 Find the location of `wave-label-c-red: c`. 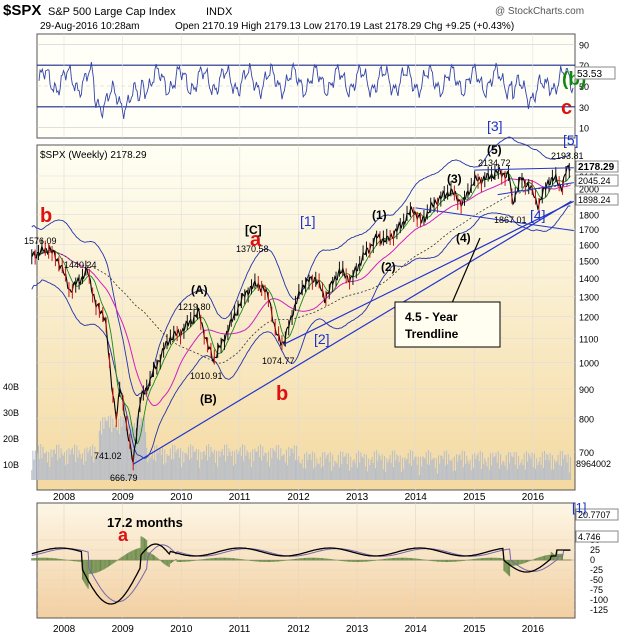

wave-label-c-red: c is located at coordinates (566, 108).